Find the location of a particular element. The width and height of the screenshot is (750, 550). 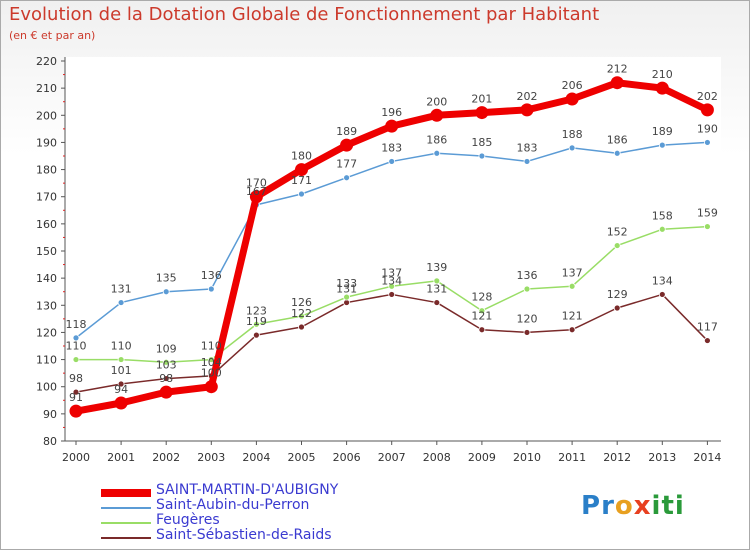

data-label: 180 is located at coordinates (301, 156).